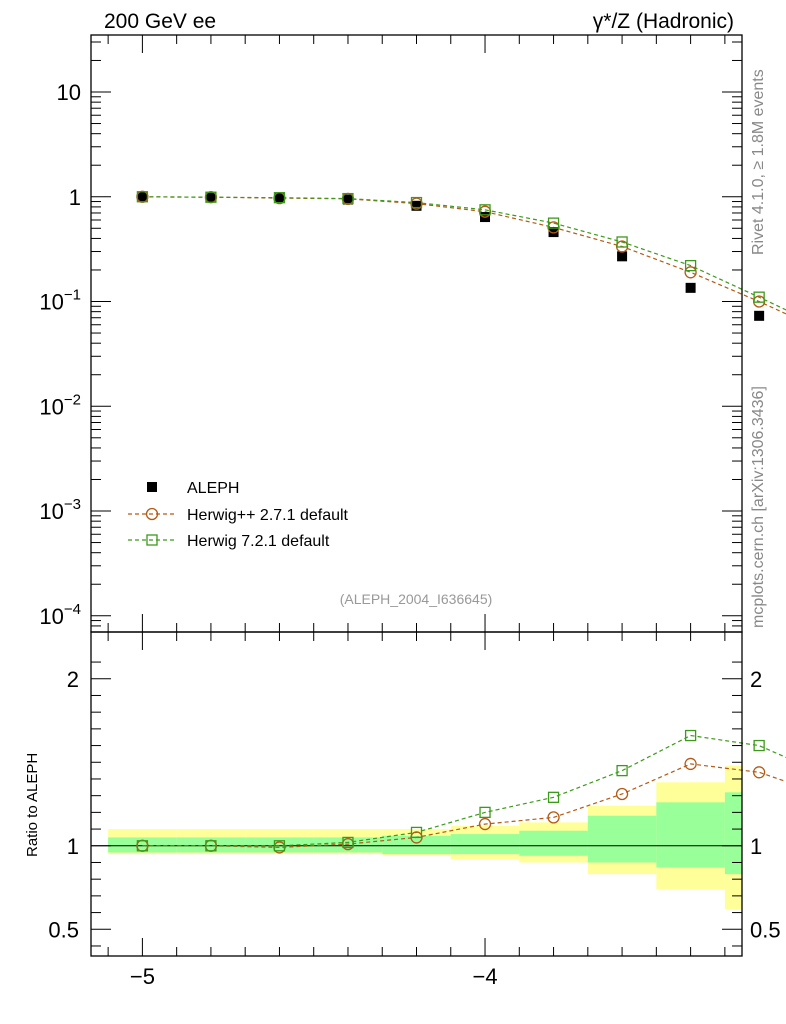 This screenshot has height=1024, width=786. What do you see at coordinates (268, 515) in the screenshot?
I see `legend-label: Herwig++ 2.7.1 default` at bounding box center [268, 515].